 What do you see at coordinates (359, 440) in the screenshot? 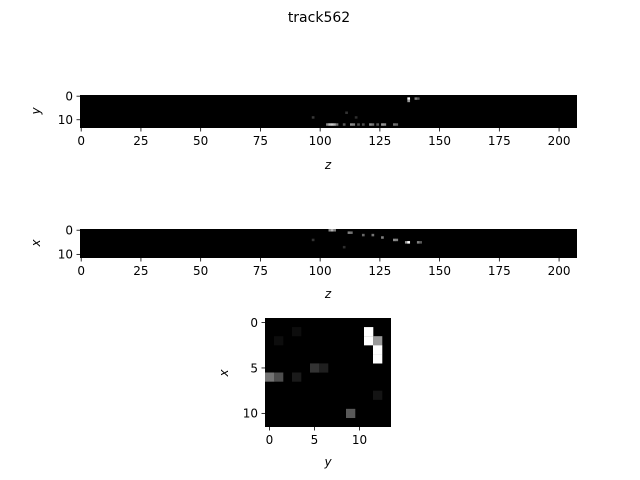
I see `x-tick-label: 10` at bounding box center [359, 440].